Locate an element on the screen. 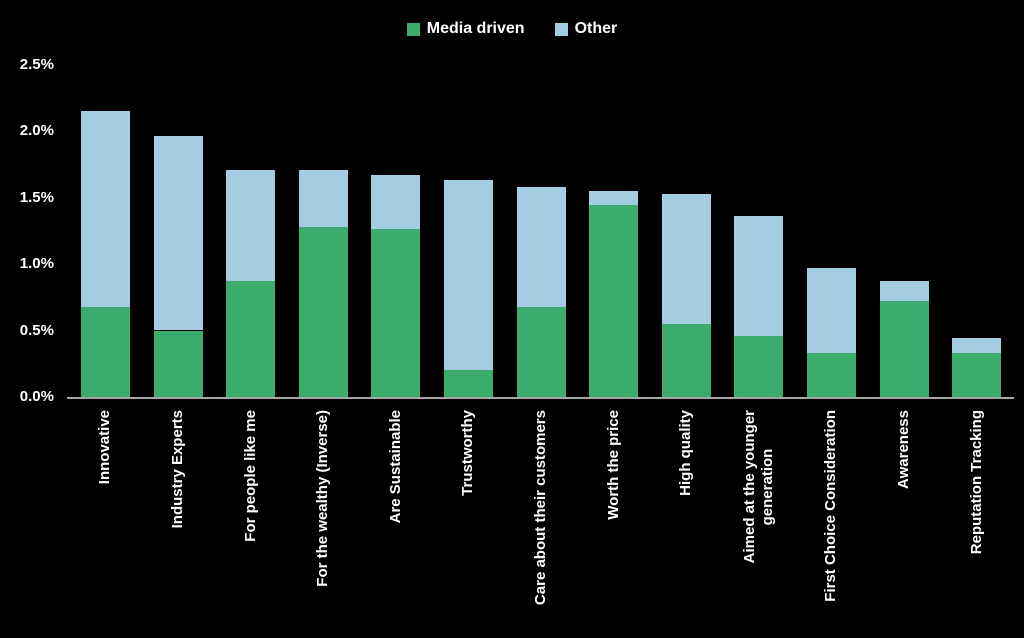  x-axis-category-label: Are Sustainable is located at coordinates (396, 524).